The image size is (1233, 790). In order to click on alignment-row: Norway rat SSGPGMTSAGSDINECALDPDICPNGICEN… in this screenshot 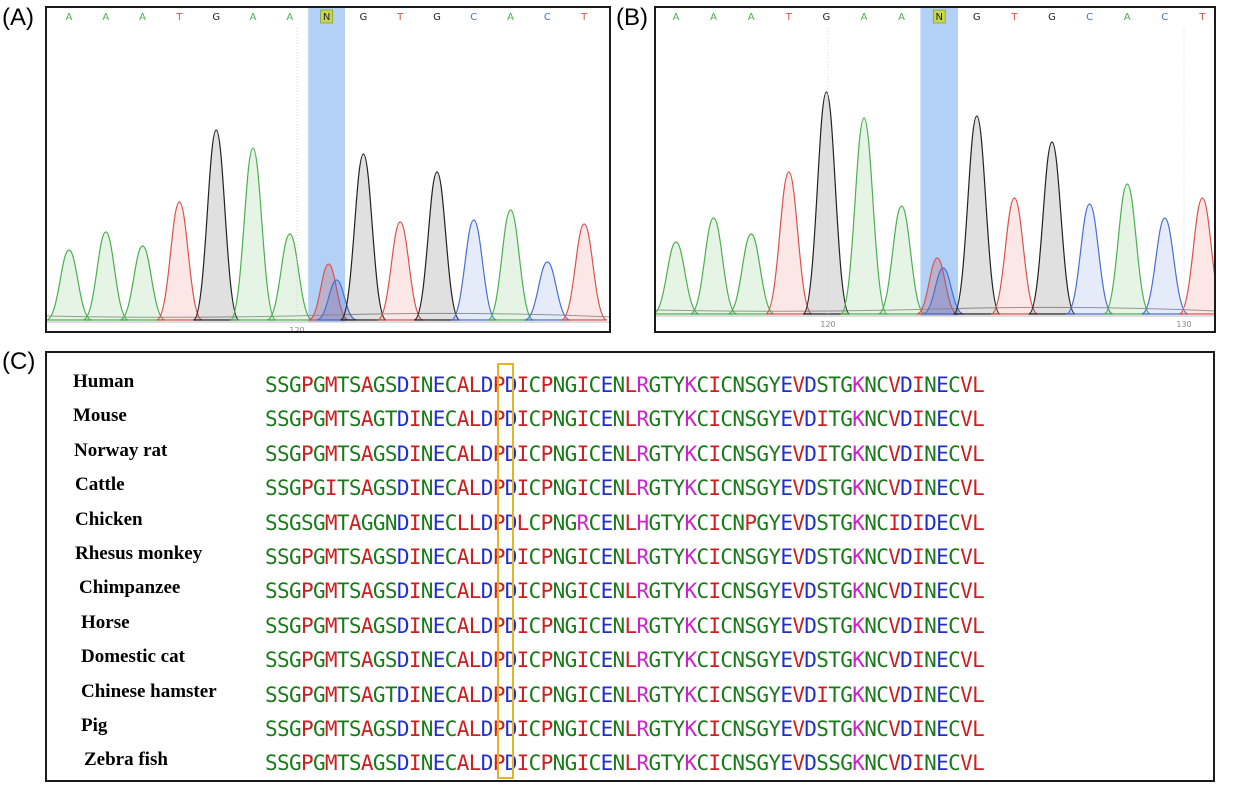, I will do `click(630, 457)`.